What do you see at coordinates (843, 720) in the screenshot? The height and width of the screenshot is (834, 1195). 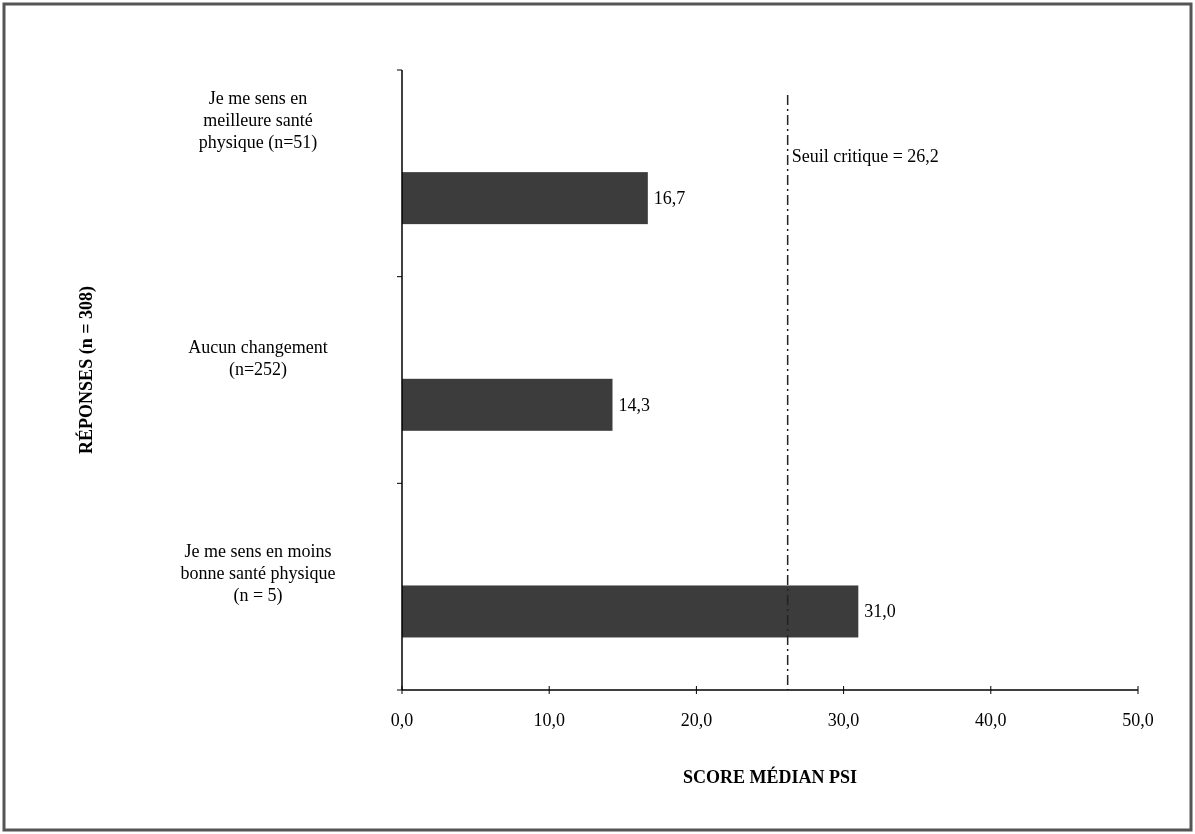 I see `x-tick-label: 30,0` at bounding box center [843, 720].